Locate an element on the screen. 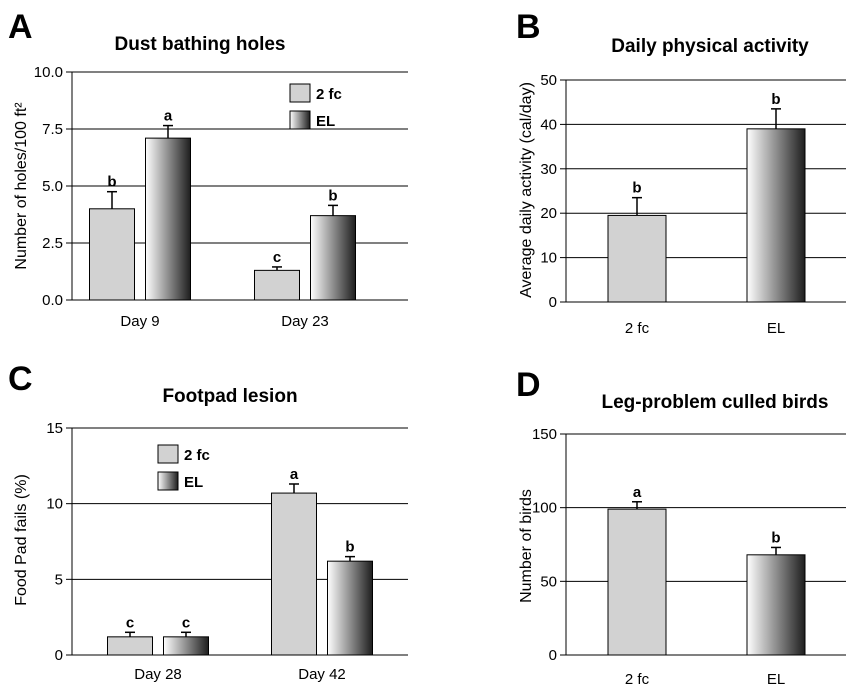 The width and height of the screenshot is (851, 691). x-tick-label: Day 23 is located at coordinates (305, 321).